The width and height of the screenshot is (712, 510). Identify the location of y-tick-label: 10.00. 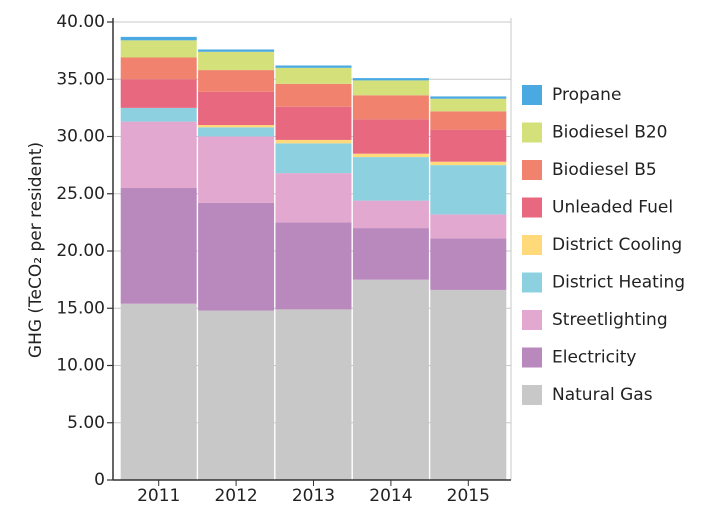
(80, 366).